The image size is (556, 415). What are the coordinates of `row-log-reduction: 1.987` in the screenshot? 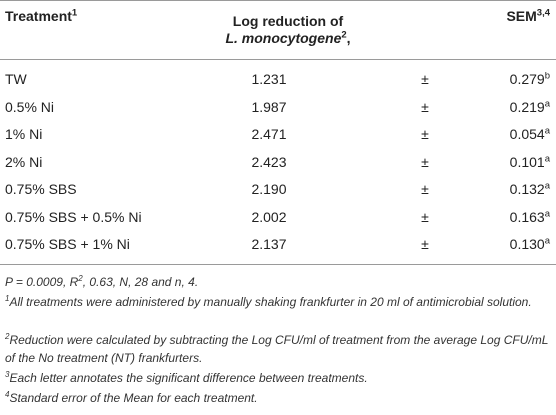 It's located at (269, 107).